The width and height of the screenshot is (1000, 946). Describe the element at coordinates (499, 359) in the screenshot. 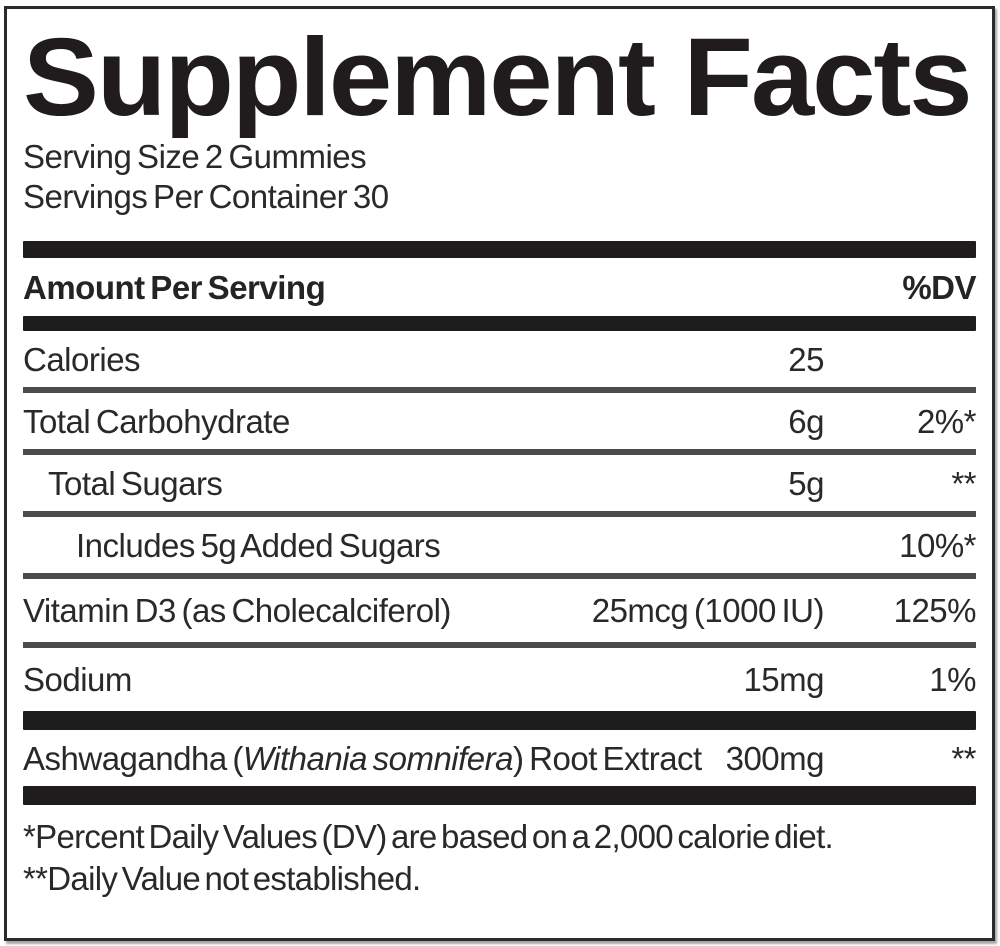

I see `table-row-calories: Calories 25` at that location.